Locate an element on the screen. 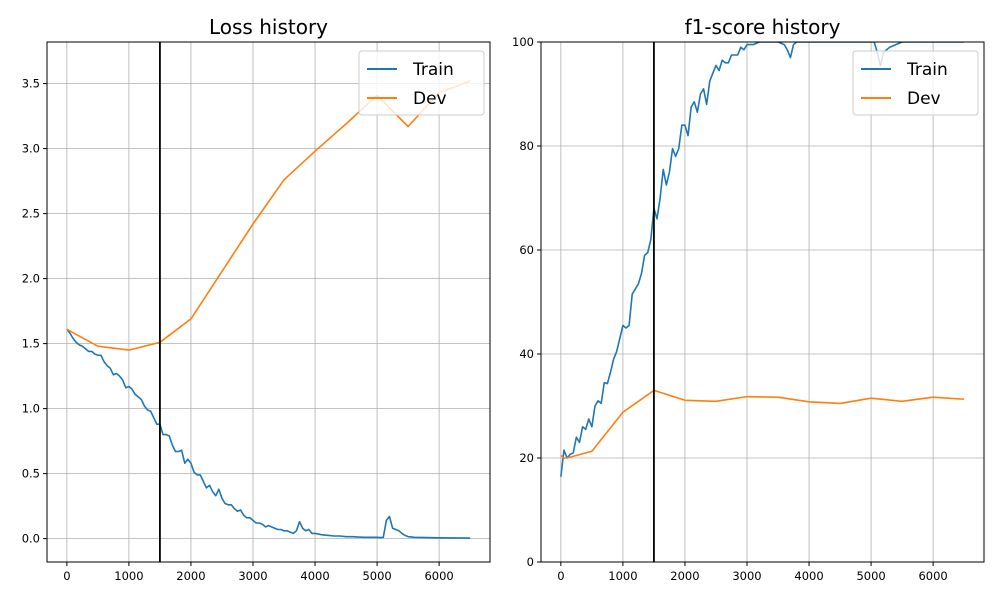 The height and width of the screenshot is (600, 1000). y-tick-label: 100 is located at coordinates (523, 42).